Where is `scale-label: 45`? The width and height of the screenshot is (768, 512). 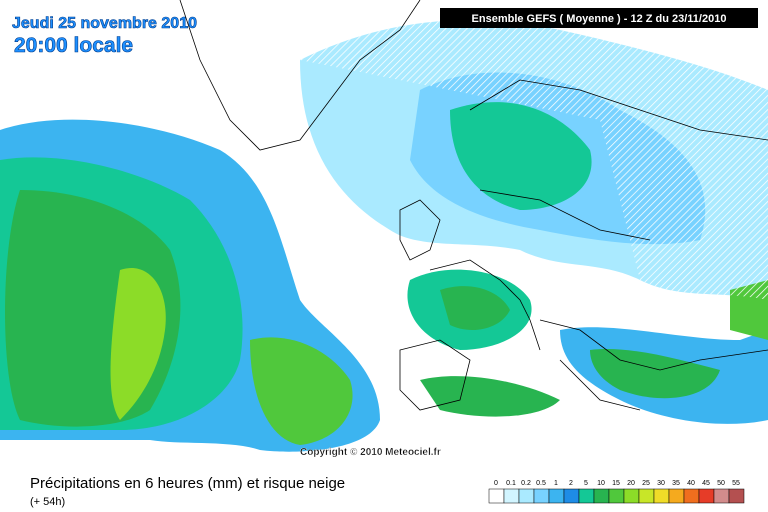 scale-label: 45 is located at coordinates (706, 483).